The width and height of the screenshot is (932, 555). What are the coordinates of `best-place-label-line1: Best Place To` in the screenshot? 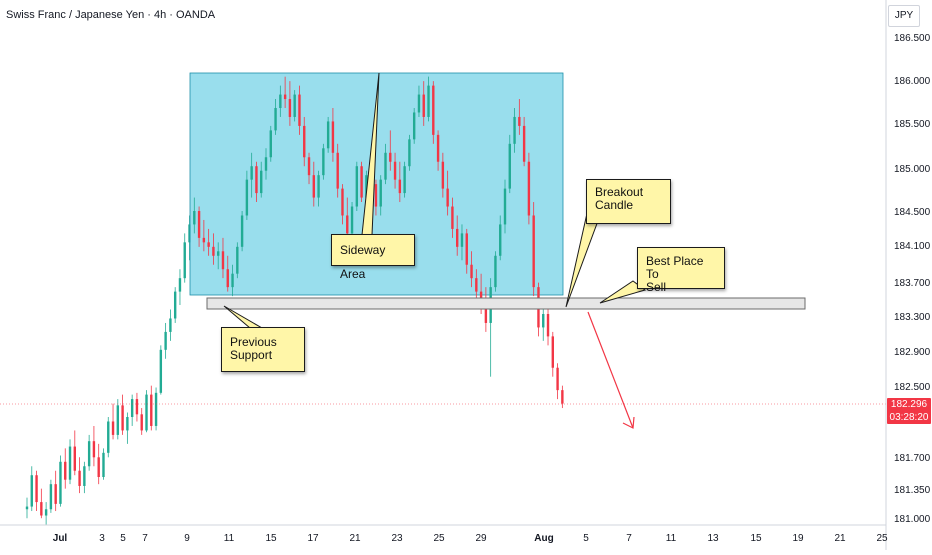 It's located at (675, 267).